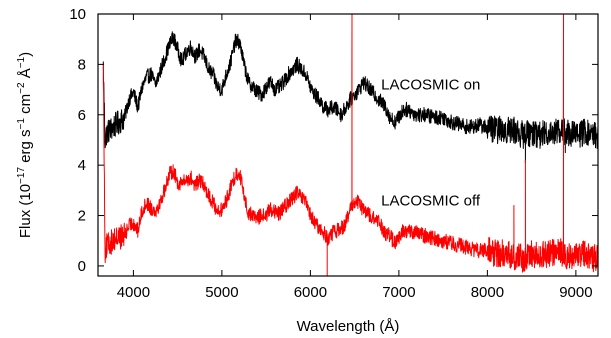 This screenshot has height=338, width=611. I want to click on x-tick-label: 7000, so click(398, 292).